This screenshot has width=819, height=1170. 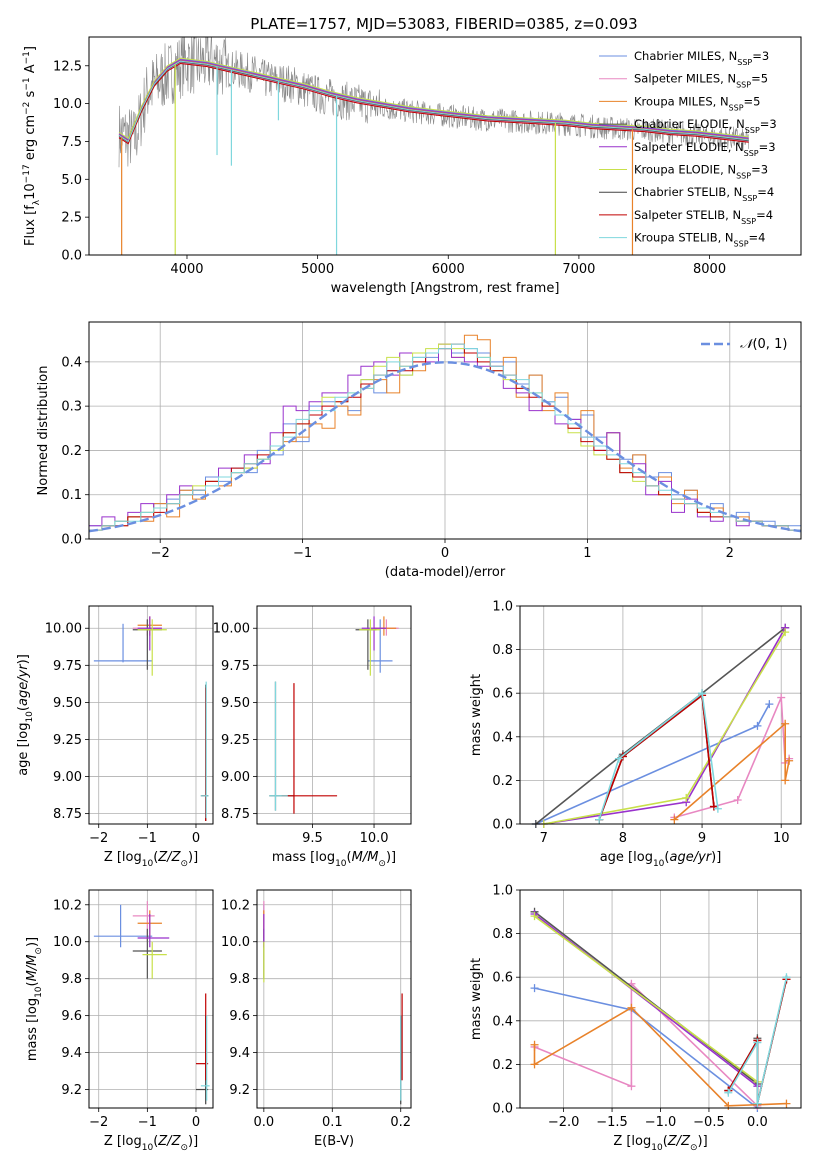 What do you see at coordinates (67, 814) in the screenshot?
I see `y-tick-label: 8.75` at bounding box center [67, 814].